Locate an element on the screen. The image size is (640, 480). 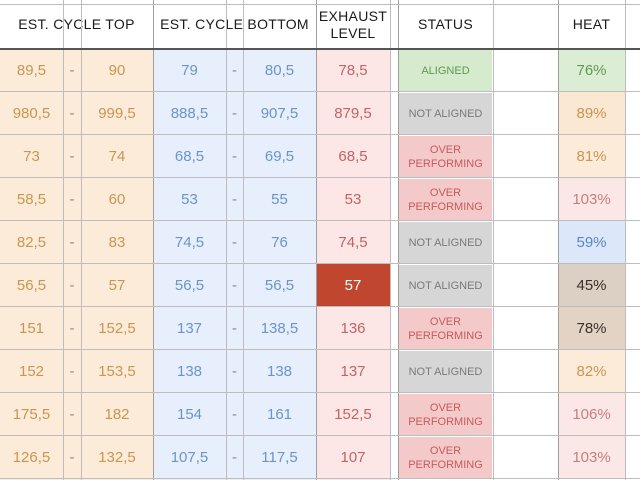
cell-cycle-top-low: 82,5 is located at coordinates (31, 242).